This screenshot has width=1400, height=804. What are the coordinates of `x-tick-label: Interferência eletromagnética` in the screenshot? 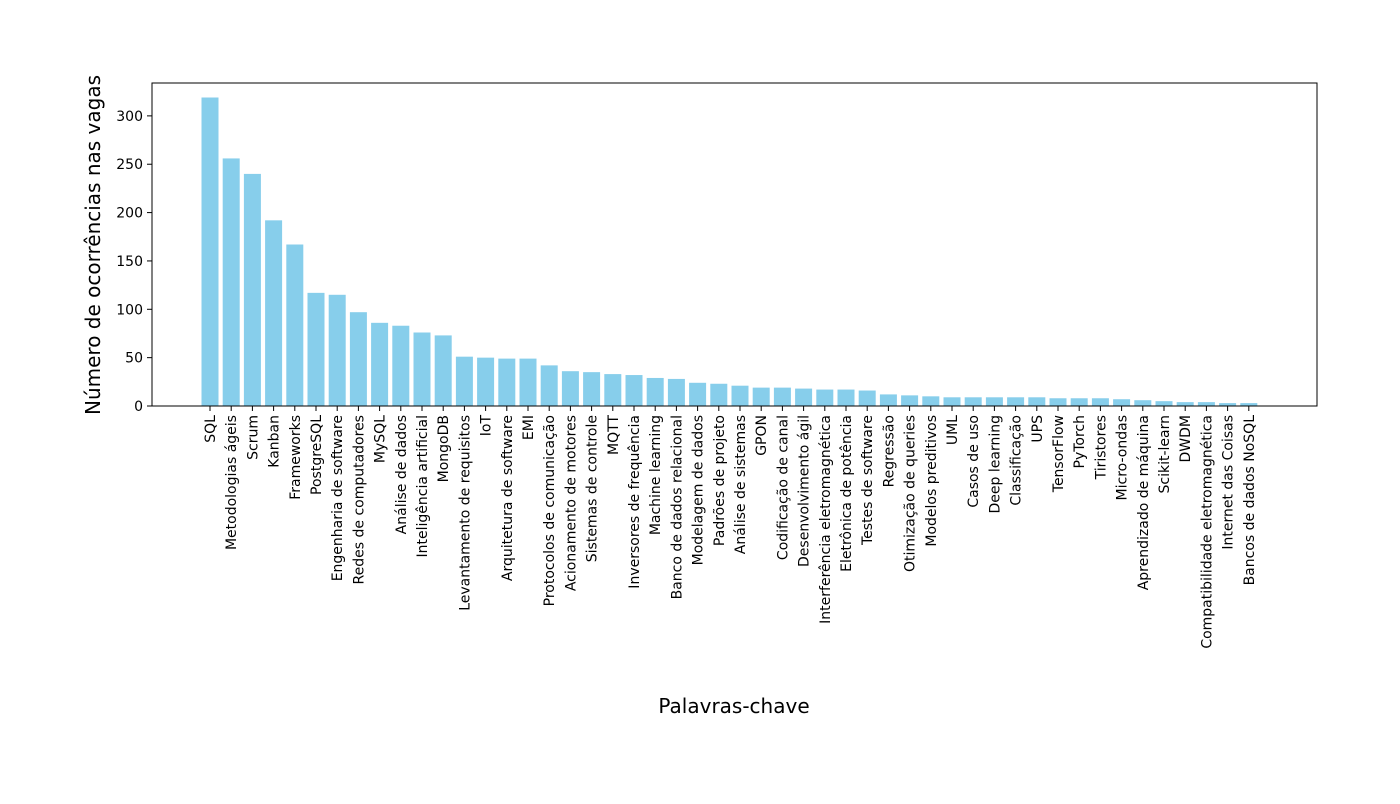 It's located at (826, 519).